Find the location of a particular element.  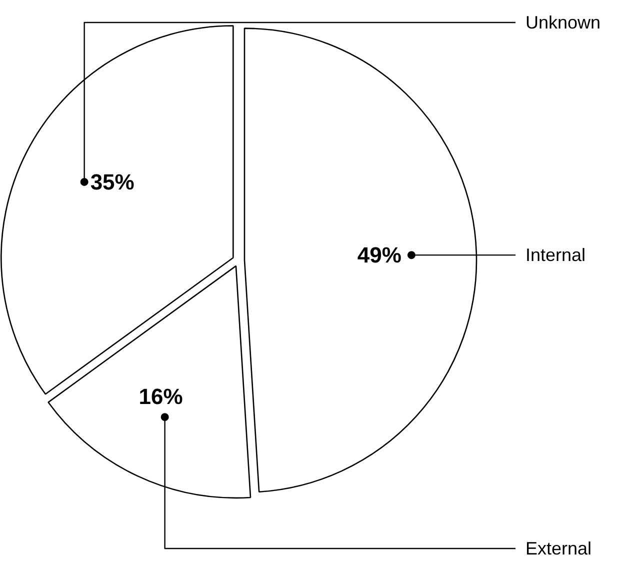

slice-label: External is located at coordinates (559, 548).